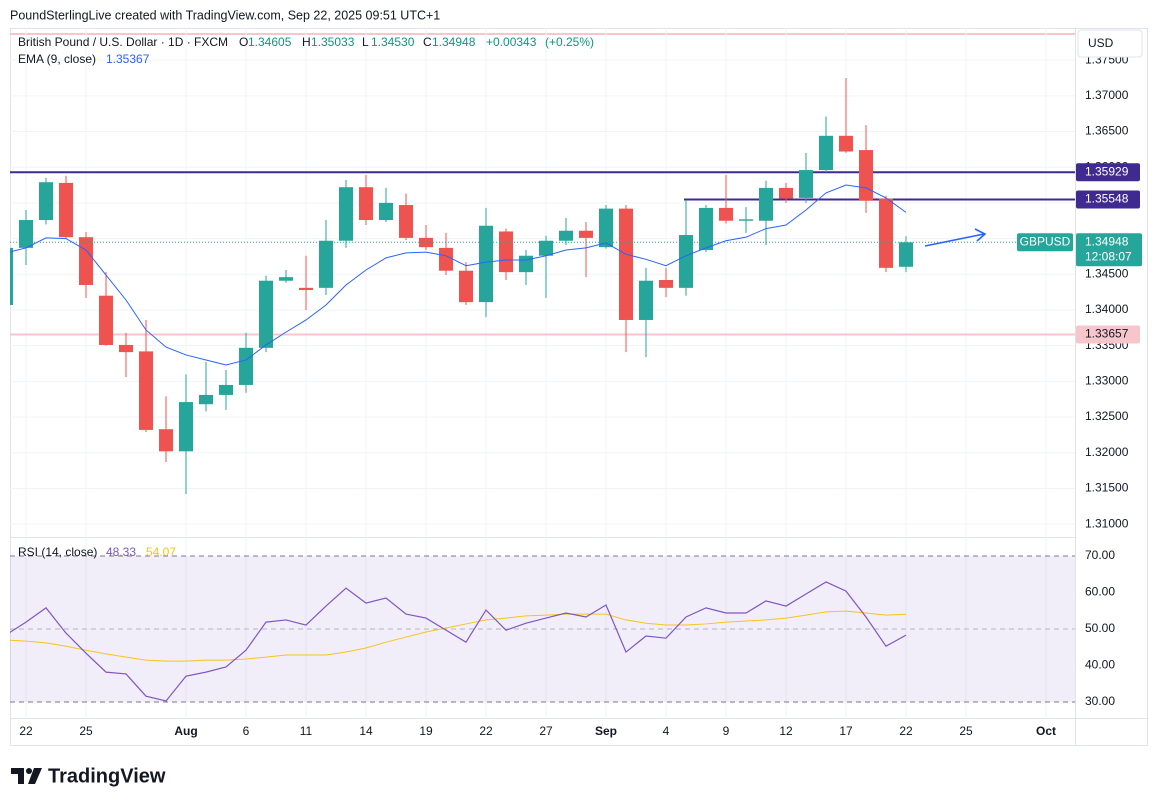  What do you see at coordinates (427, 42) in the screenshot?
I see `legend-label: C` at bounding box center [427, 42].